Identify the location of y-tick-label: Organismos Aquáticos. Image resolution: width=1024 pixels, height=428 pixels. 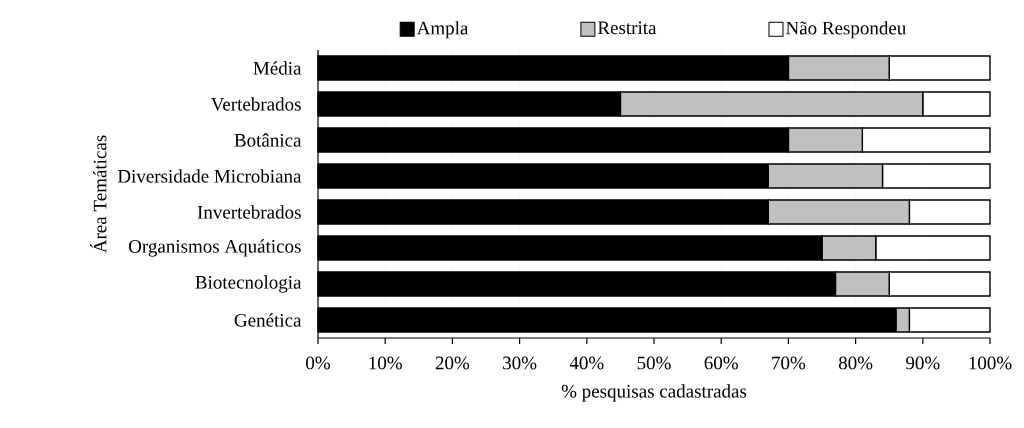
(214, 248).